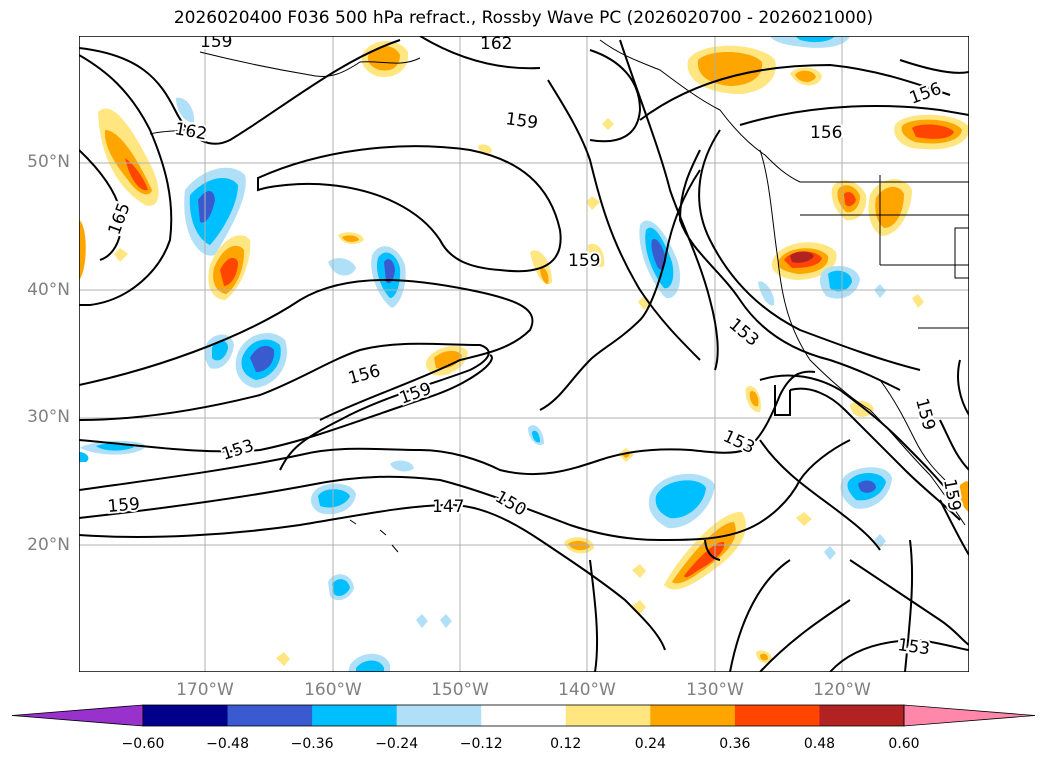 This screenshot has height=765, width=1047. What do you see at coordinates (735, 744) in the screenshot?
I see `colorbar-tick-label: 0.36` at bounding box center [735, 744].